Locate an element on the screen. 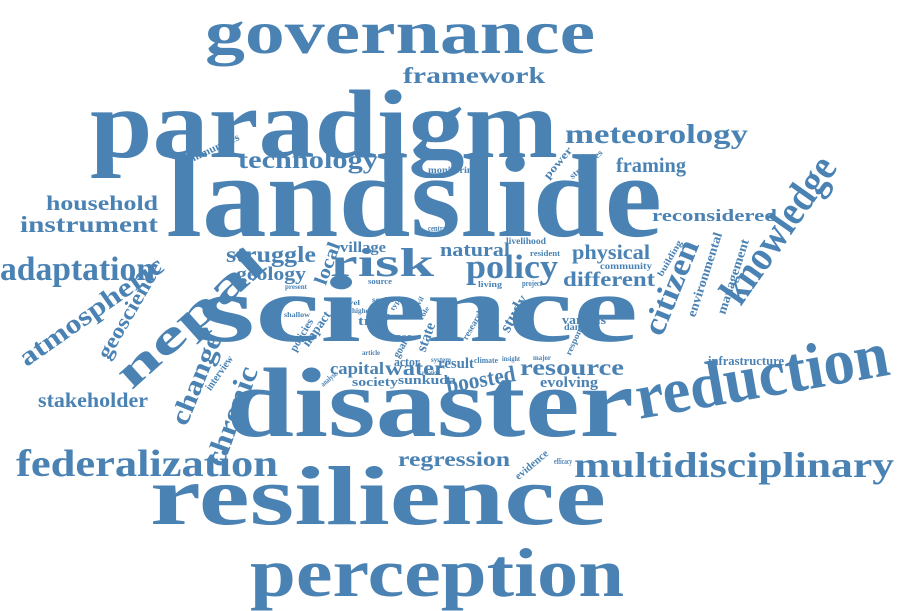 The width and height of the screenshot is (900, 611). word-resident: resident is located at coordinates (545, 253).